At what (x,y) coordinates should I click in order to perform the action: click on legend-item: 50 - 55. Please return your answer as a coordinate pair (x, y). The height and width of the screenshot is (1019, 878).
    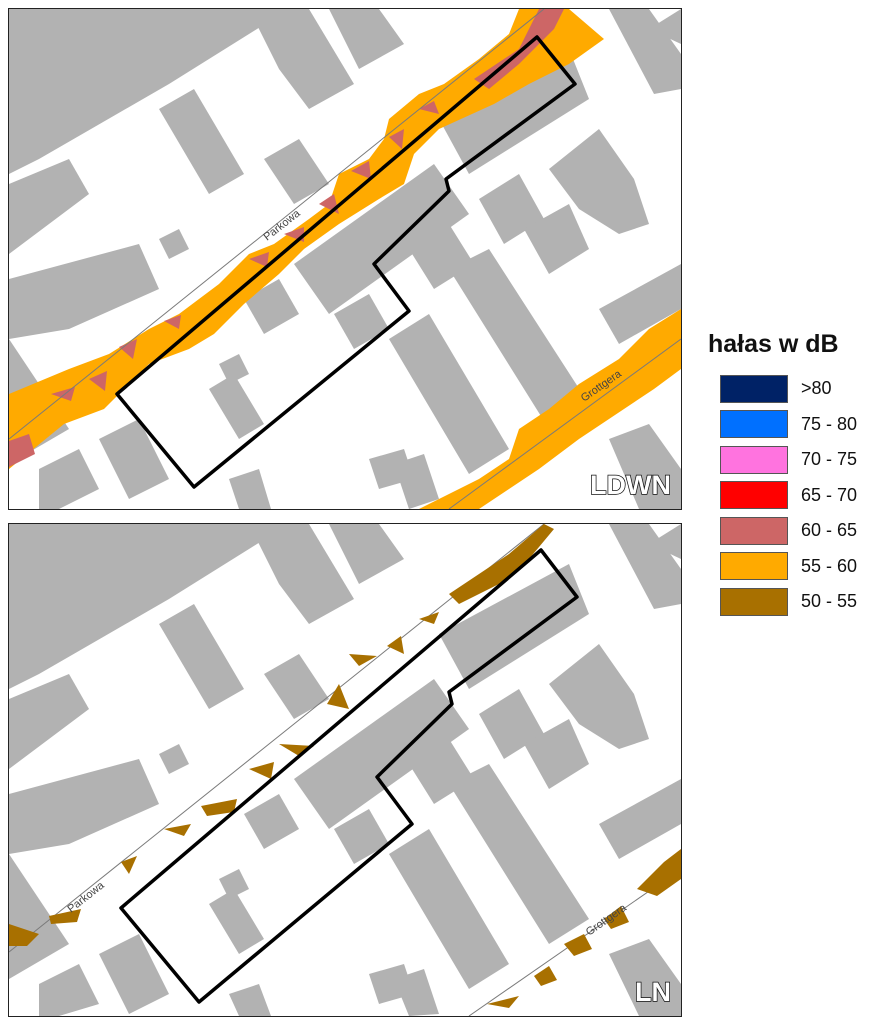
    Looking at the image, I should click on (792, 602).